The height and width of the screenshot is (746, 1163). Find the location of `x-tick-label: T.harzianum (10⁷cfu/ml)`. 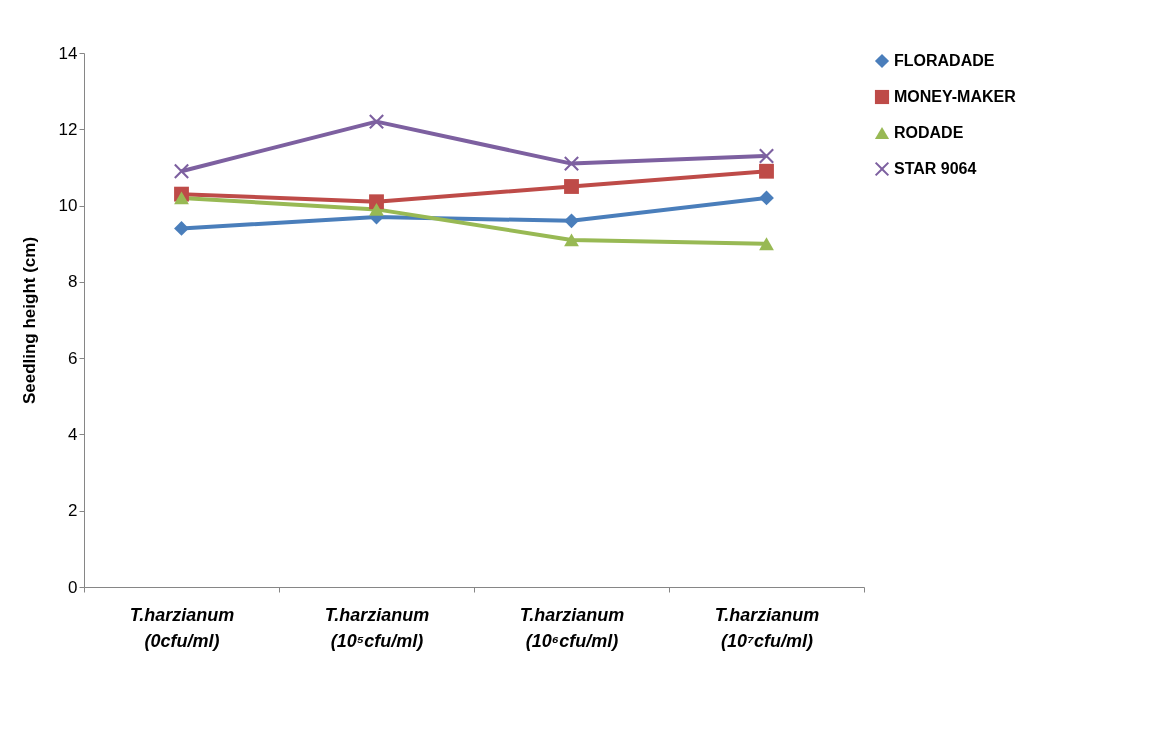

x-tick-label: T.harzianum (10⁷cfu/ml) is located at coordinates (767, 627).